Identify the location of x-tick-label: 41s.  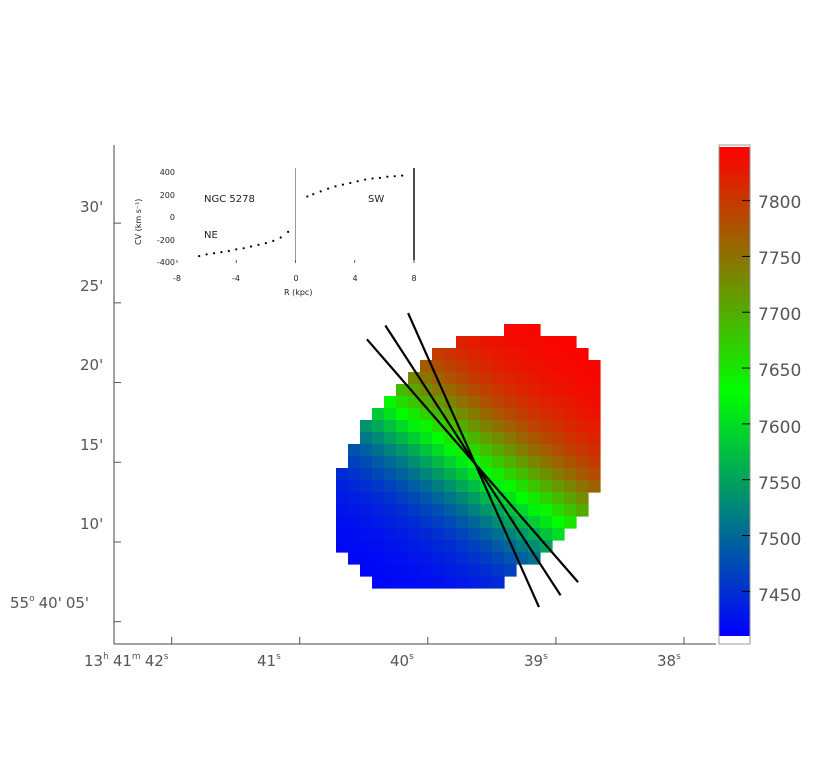
(269, 661).